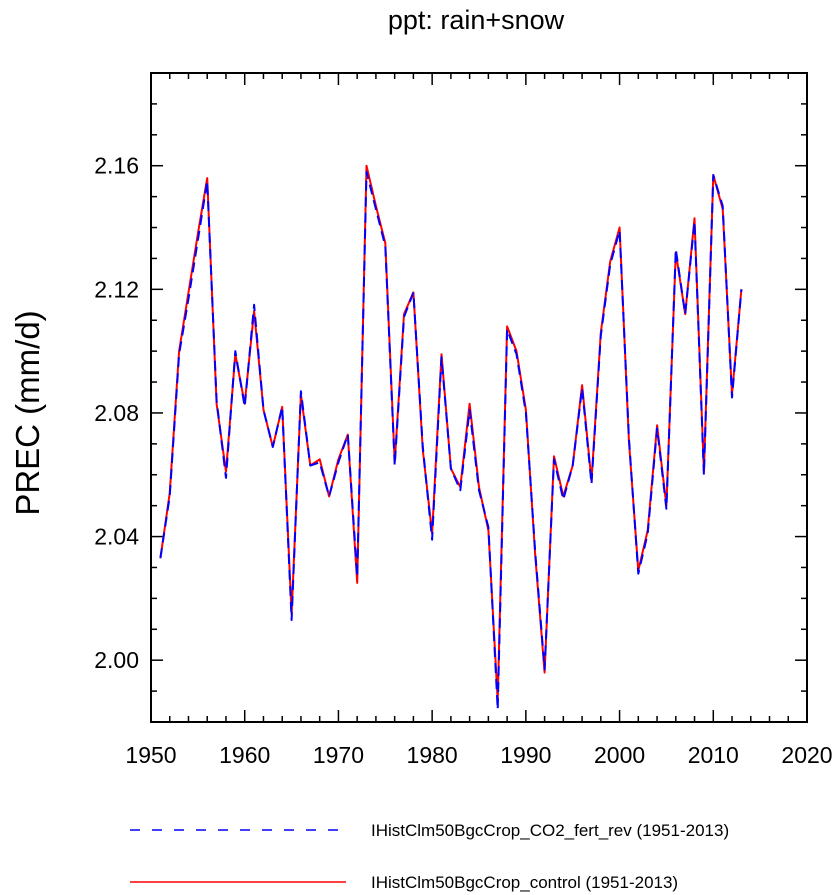 The width and height of the screenshot is (832, 895). What do you see at coordinates (116, 537) in the screenshot?
I see `y-tick-label: 2.04` at bounding box center [116, 537].